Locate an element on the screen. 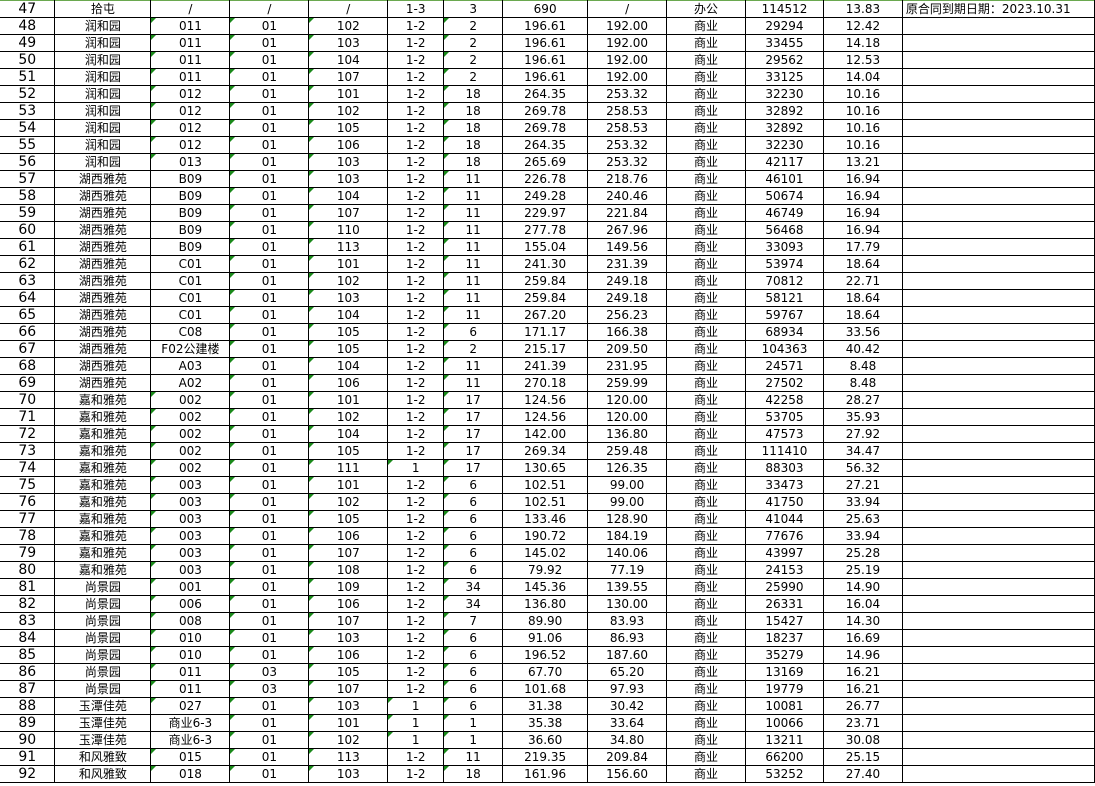 Image resolution: width=1095 pixels, height=786 pixels. cell-inner-area: / is located at coordinates (627, 9).